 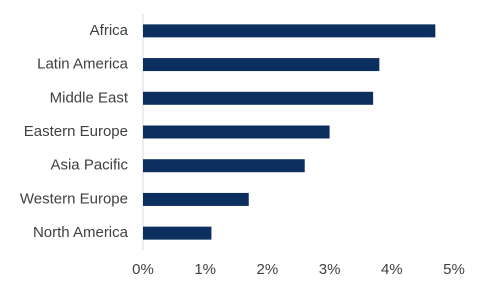 I want to click on x-tick-label: 1%, so click(x=205, y=269).